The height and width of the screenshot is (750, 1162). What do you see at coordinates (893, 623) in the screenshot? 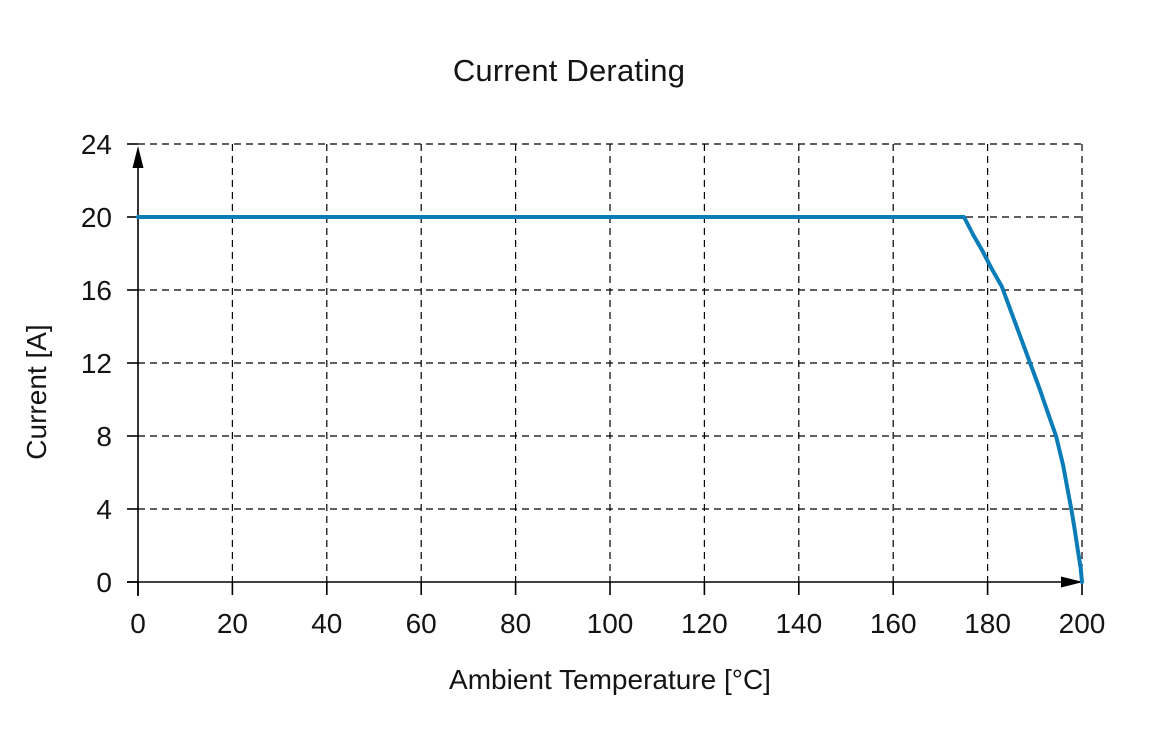
I see `x-tick-label: 160` at bounding box center [893, 623].